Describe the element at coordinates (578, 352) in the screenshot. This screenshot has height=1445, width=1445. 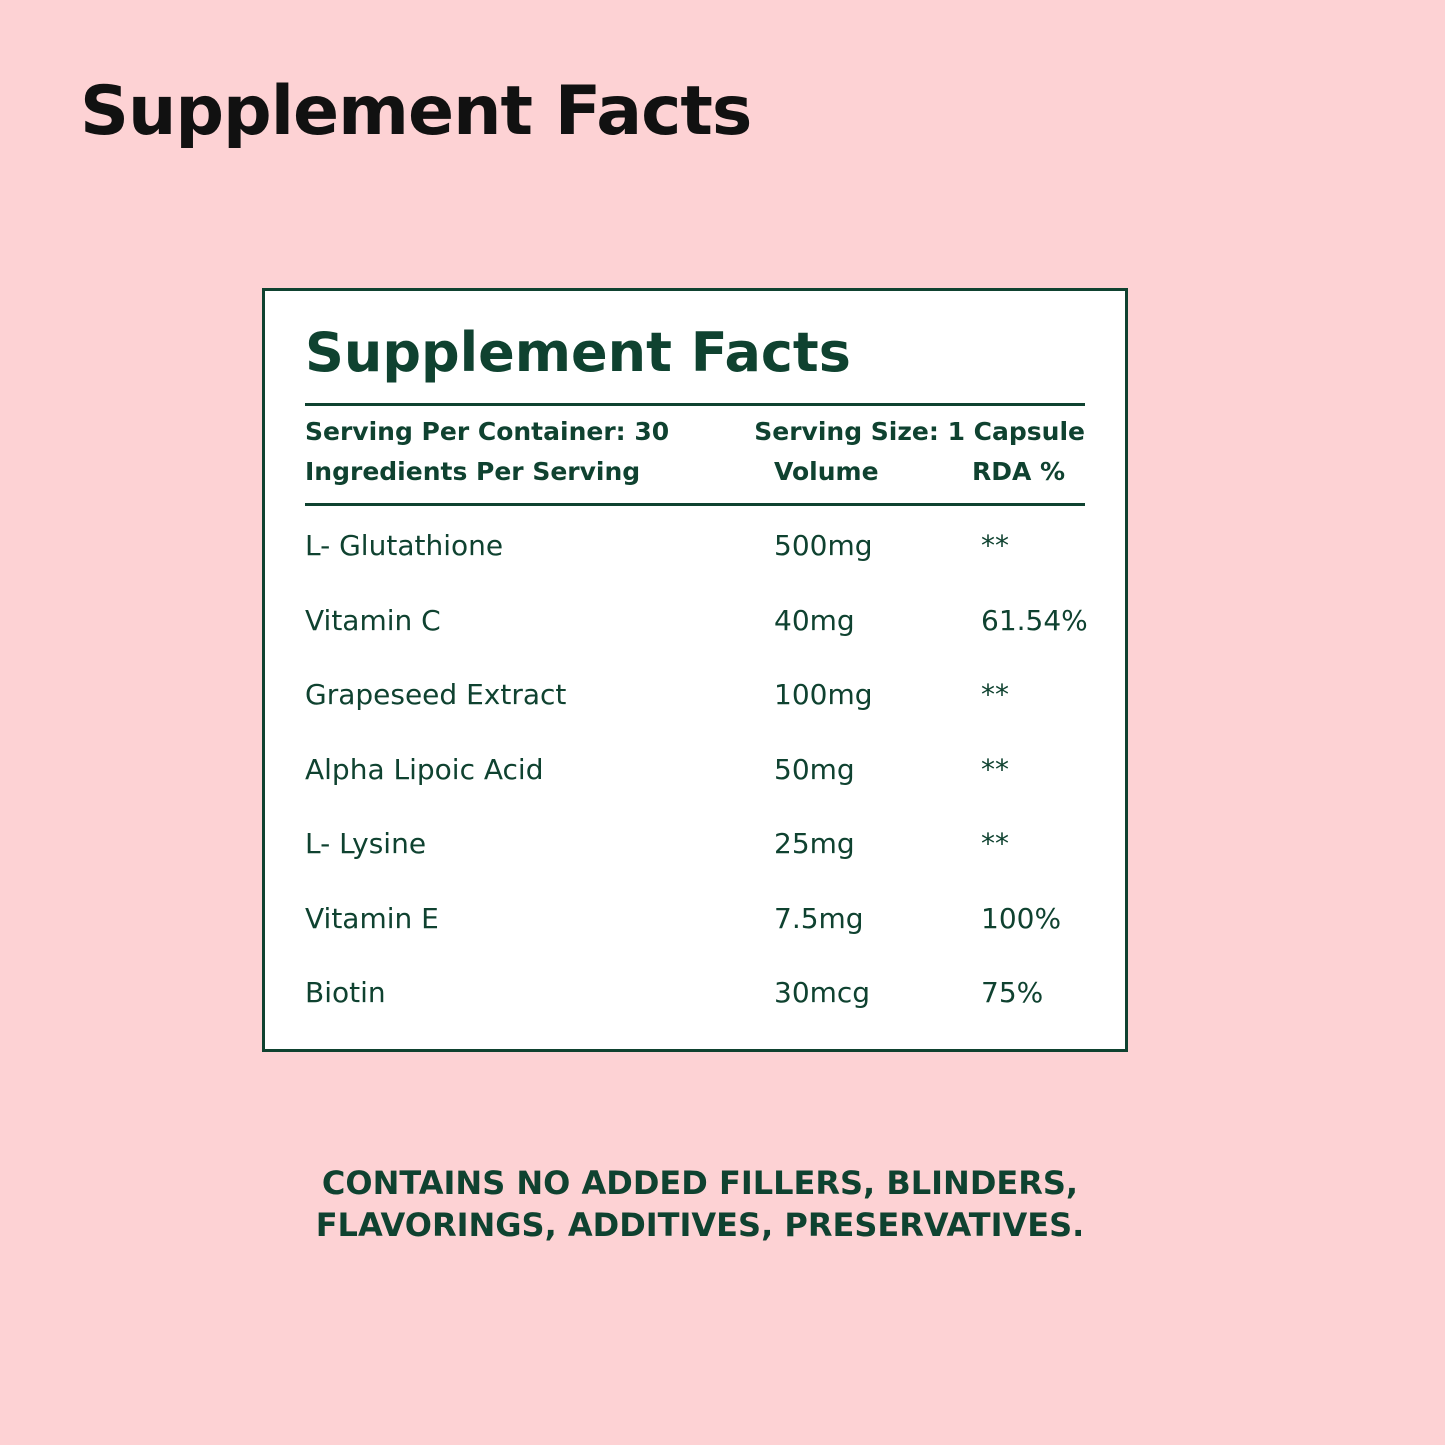
I see `label-title: Supplement Facts` at that location.